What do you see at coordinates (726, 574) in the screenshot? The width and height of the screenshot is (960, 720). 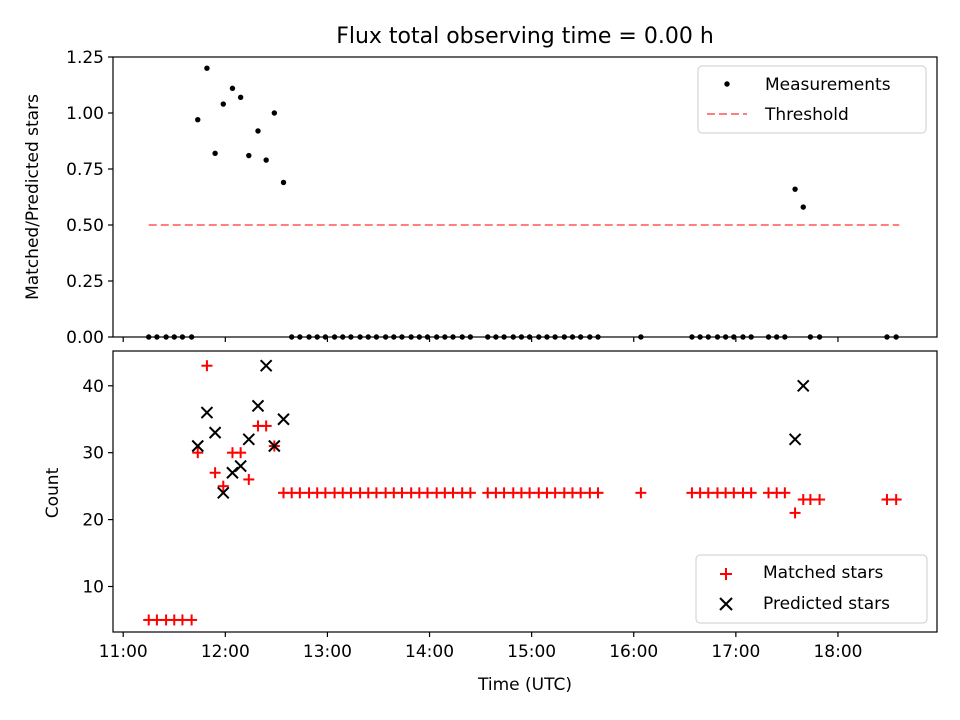 I see `legend-matched-marker` at bounding box center [726, 574].